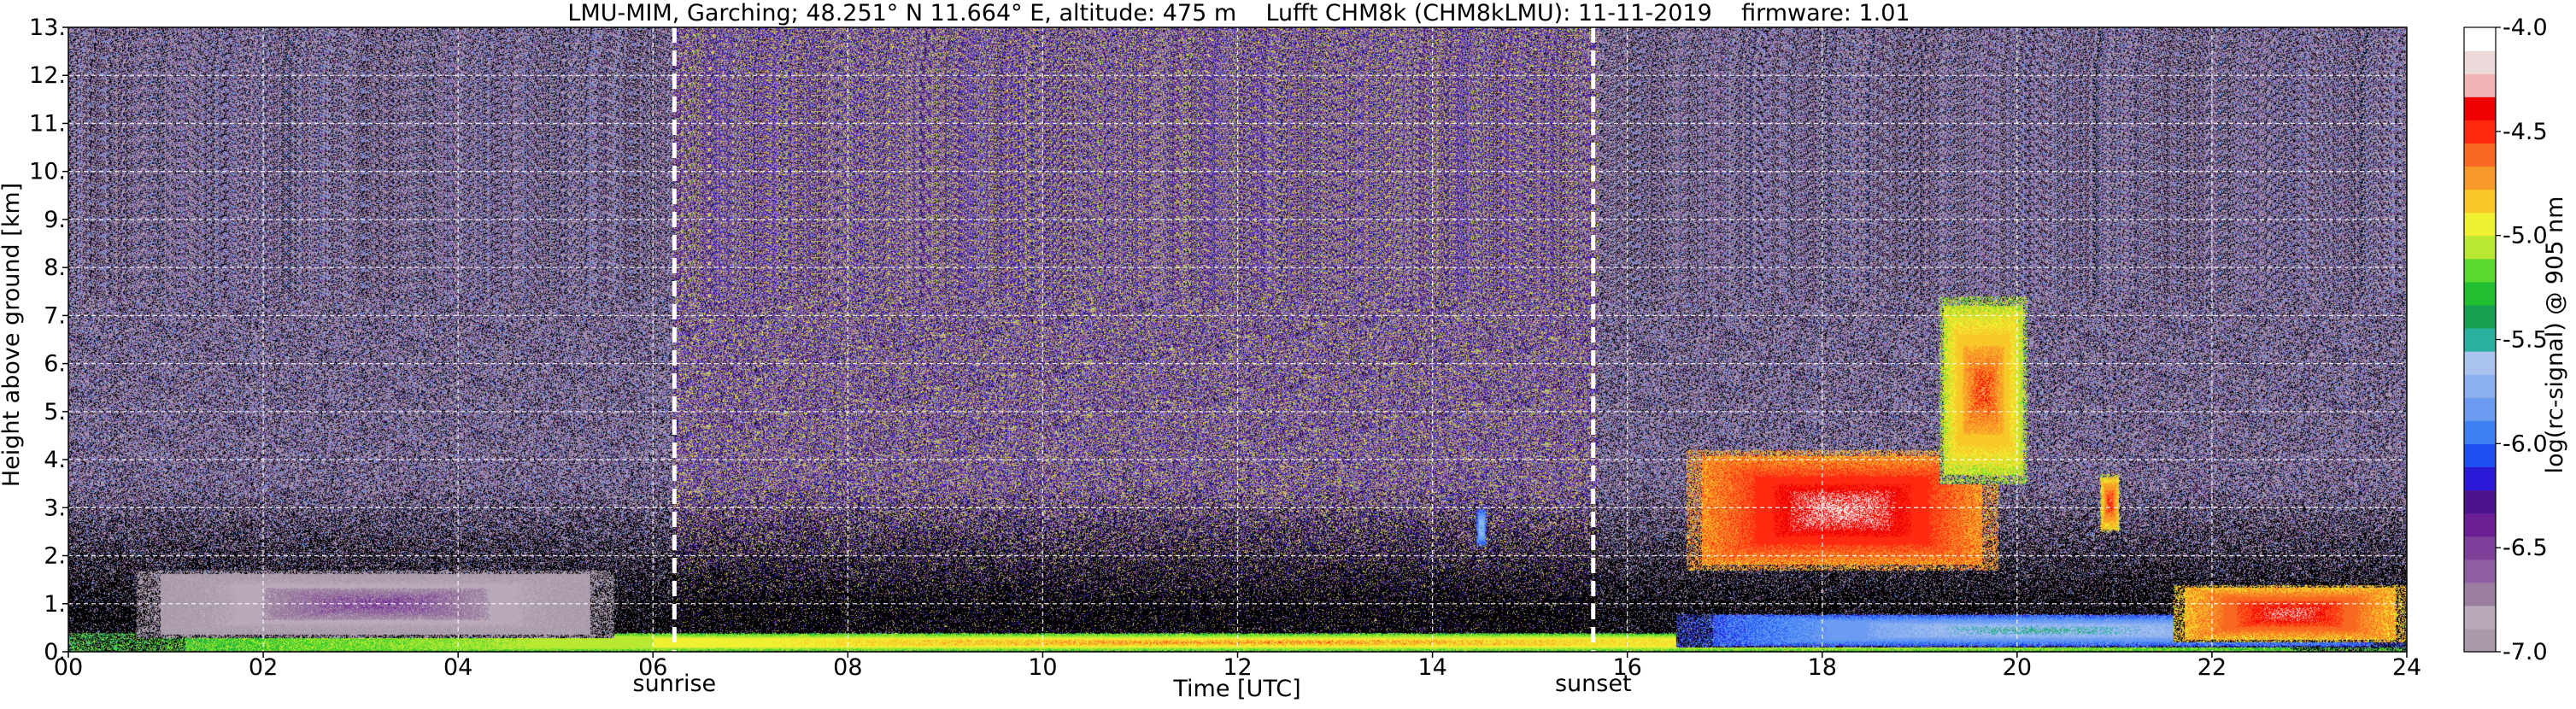  What do you see at coordinates (55, 508) in the screenshot?
I see `y-tick-label: 3.` at bounding box center [55, 508].